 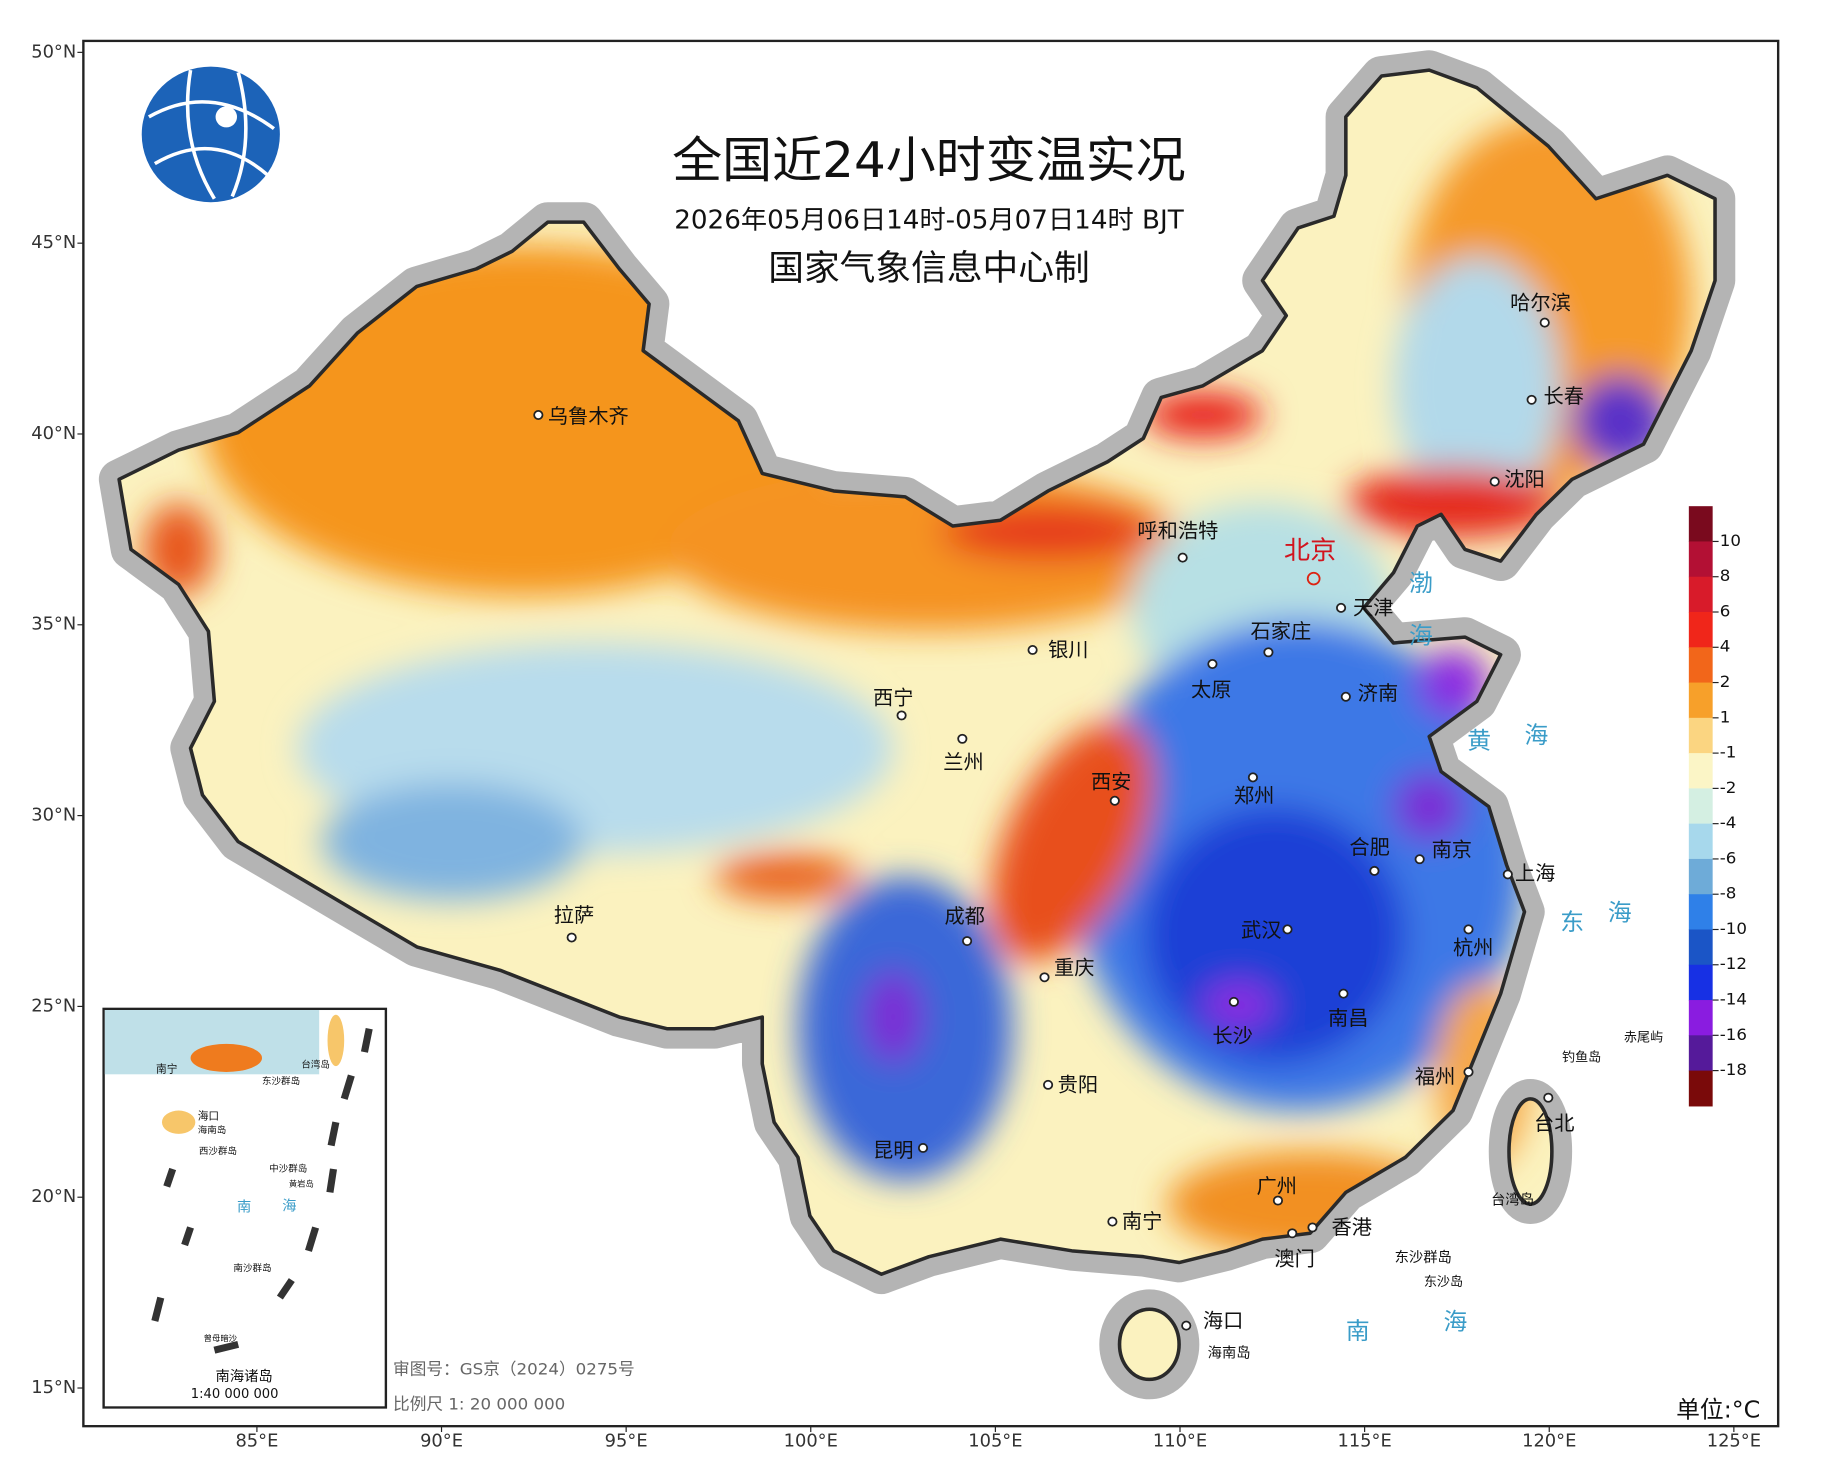 I want to click on colorbar-label: 1, so click(x=1725, y=716).